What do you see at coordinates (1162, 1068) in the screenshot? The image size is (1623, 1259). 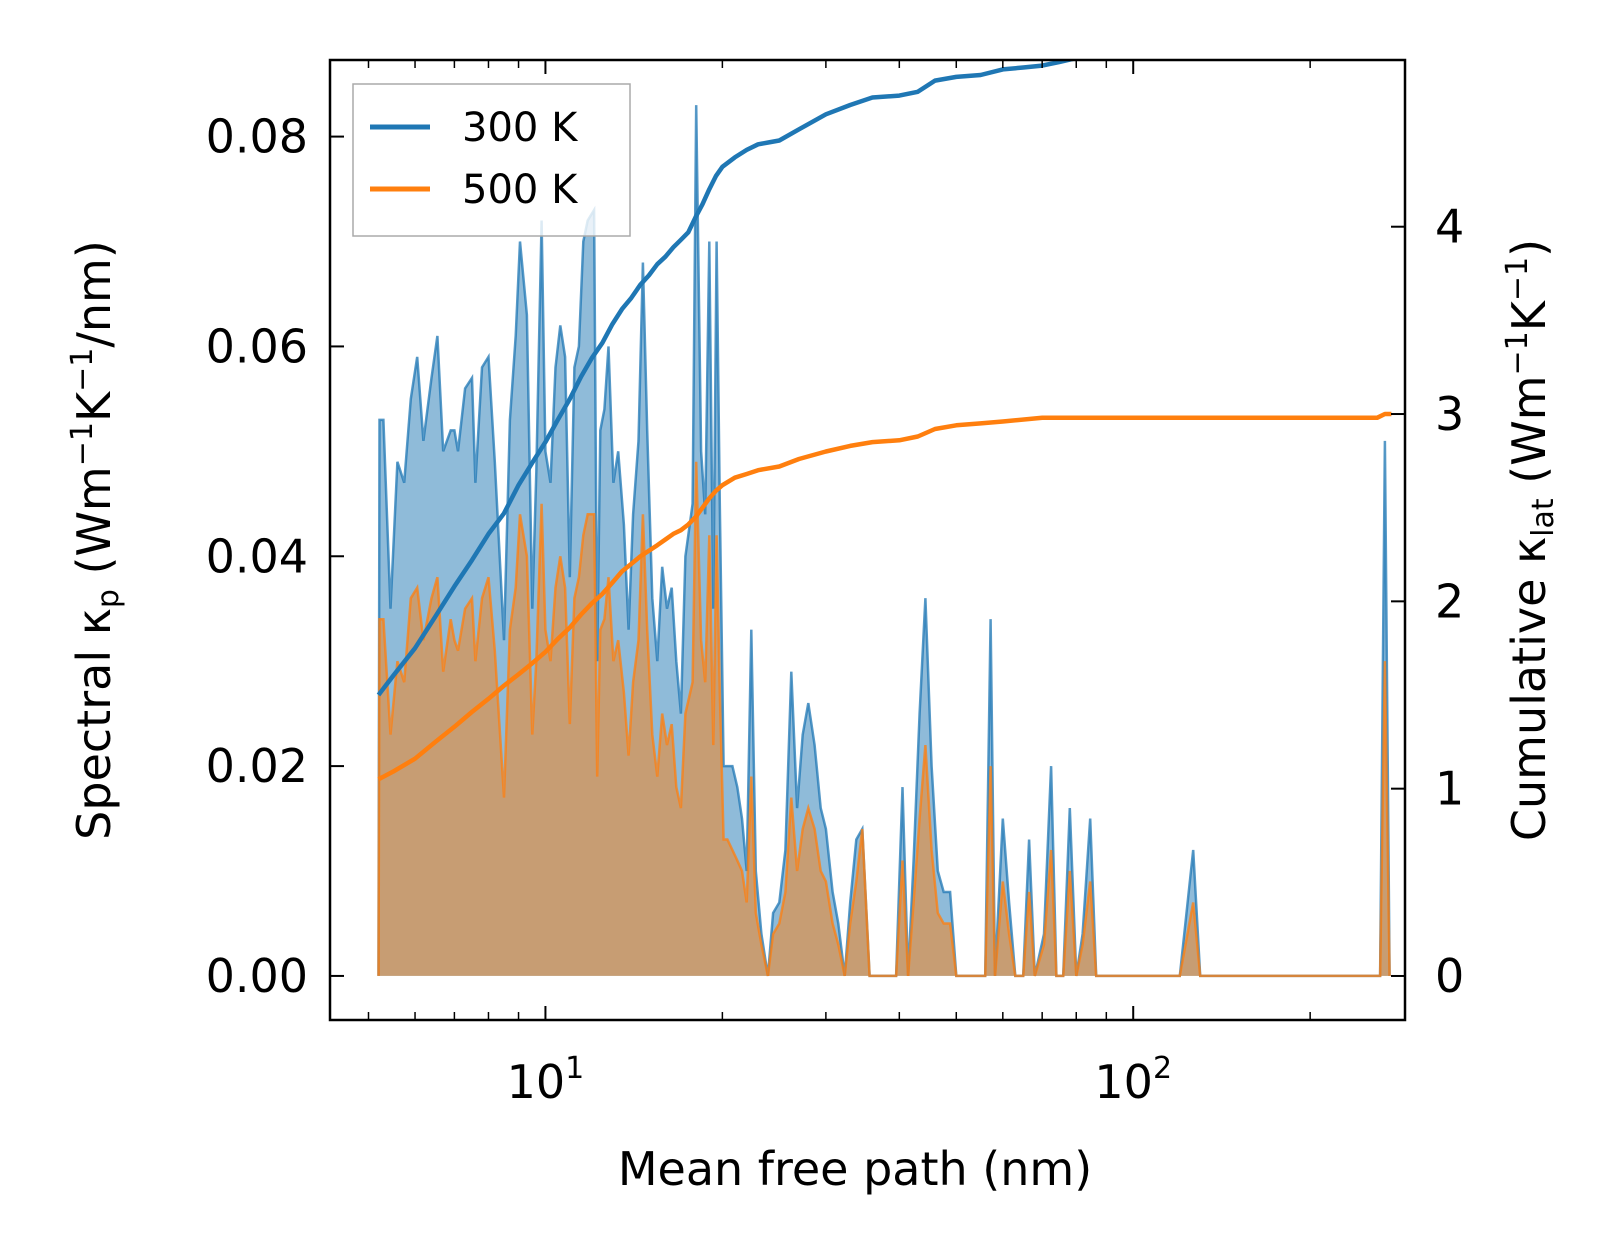 I see `x-tick-label-exponent: 2` at bounding box center [1162, 1068].